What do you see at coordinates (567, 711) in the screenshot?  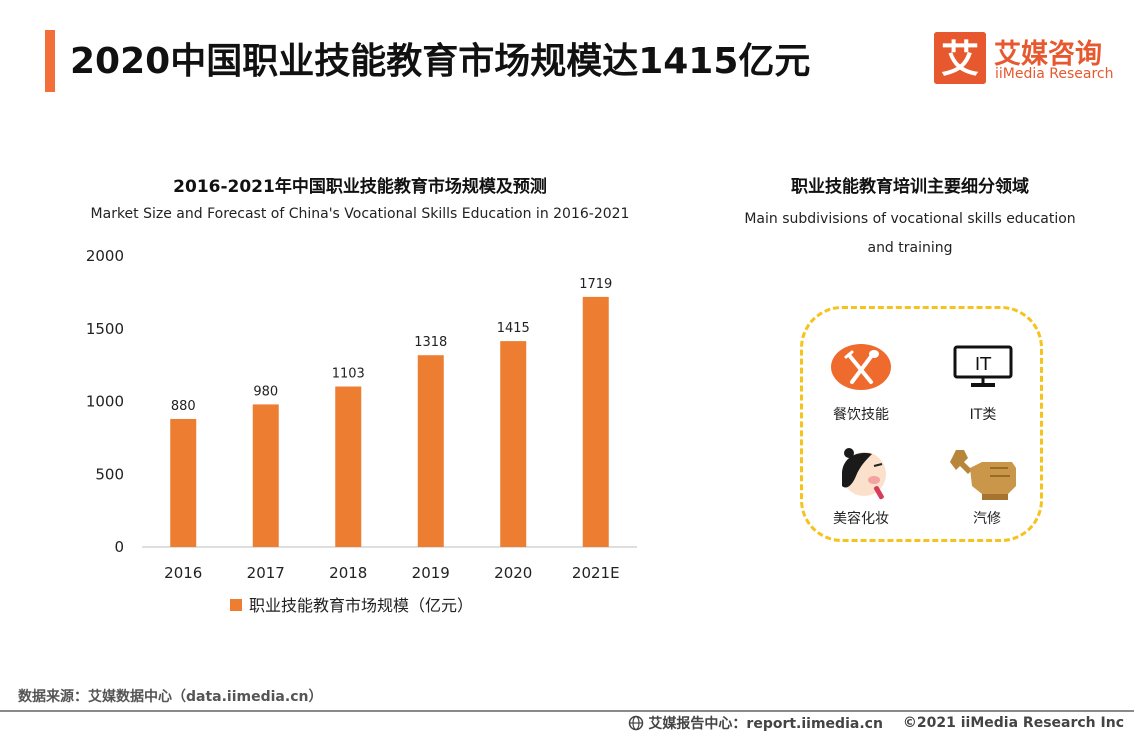 I see `footer-divider` at bounding box center [567, 711].